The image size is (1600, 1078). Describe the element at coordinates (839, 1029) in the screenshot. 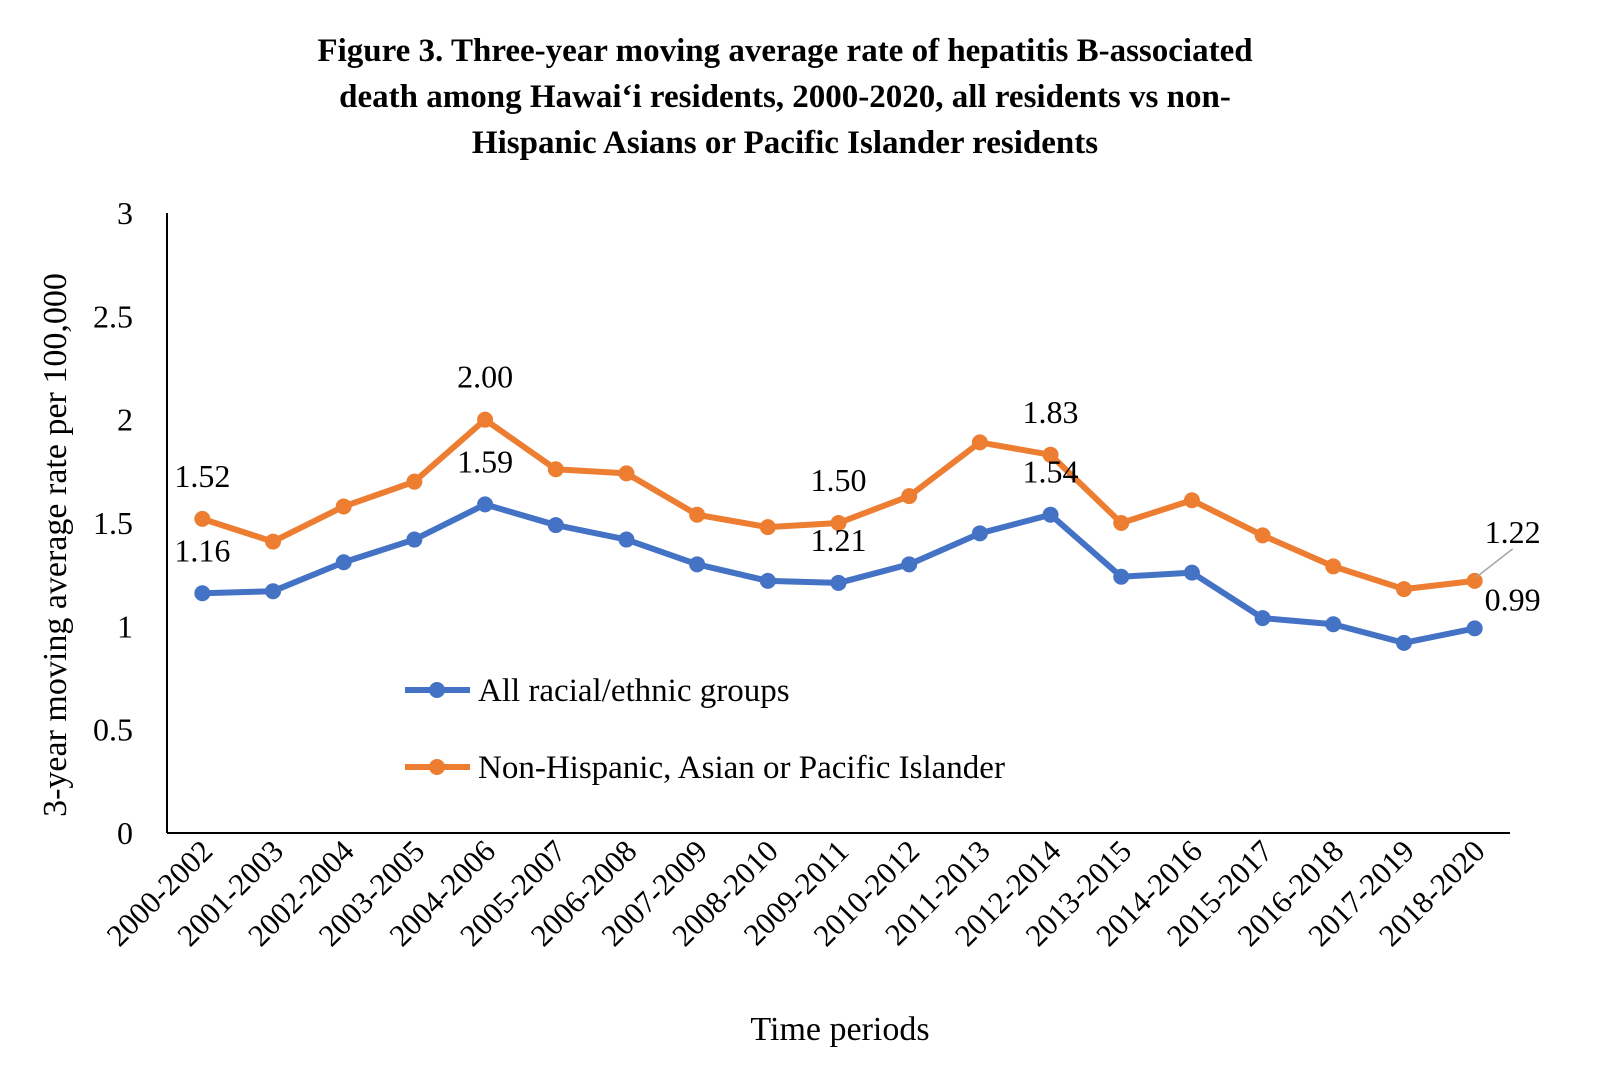

I see `x-axis-label: Time periods` at that location.